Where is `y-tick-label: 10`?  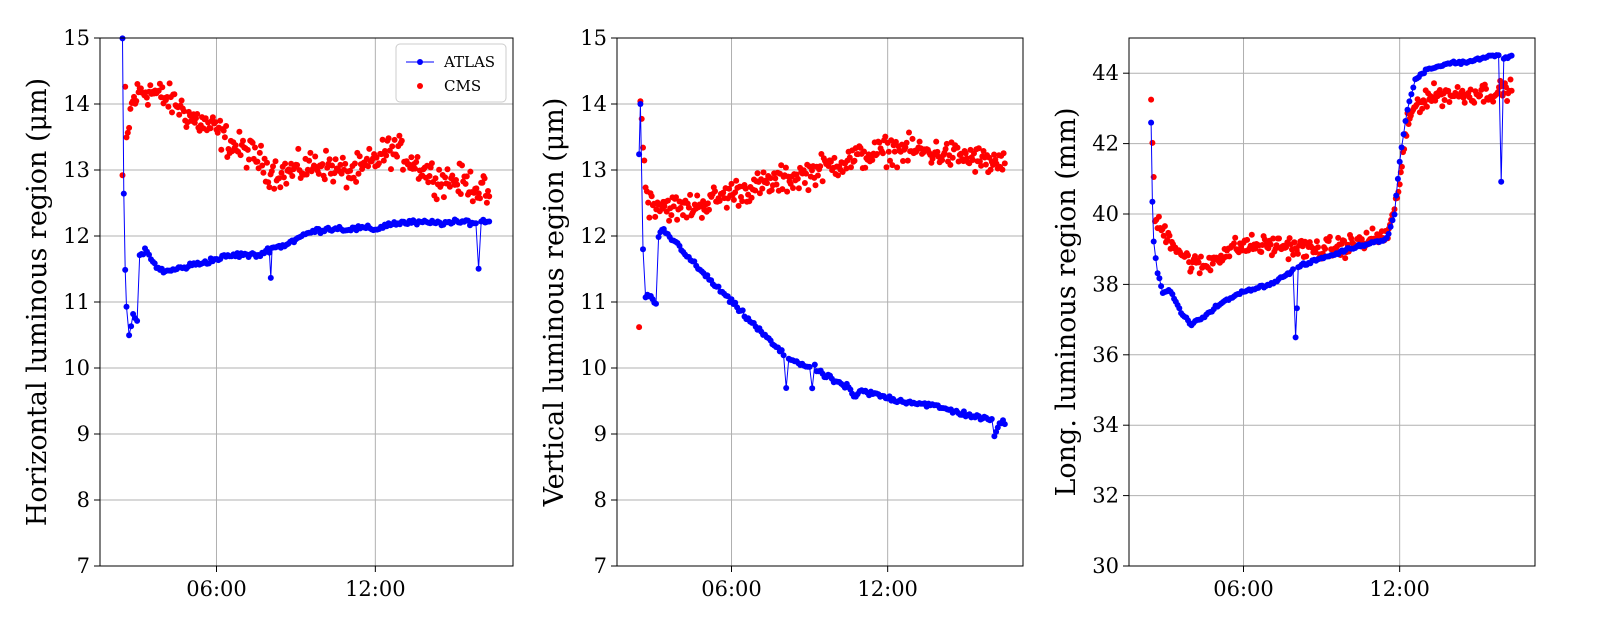 y-tick-label: 10 is located at coordinates (593, 368).